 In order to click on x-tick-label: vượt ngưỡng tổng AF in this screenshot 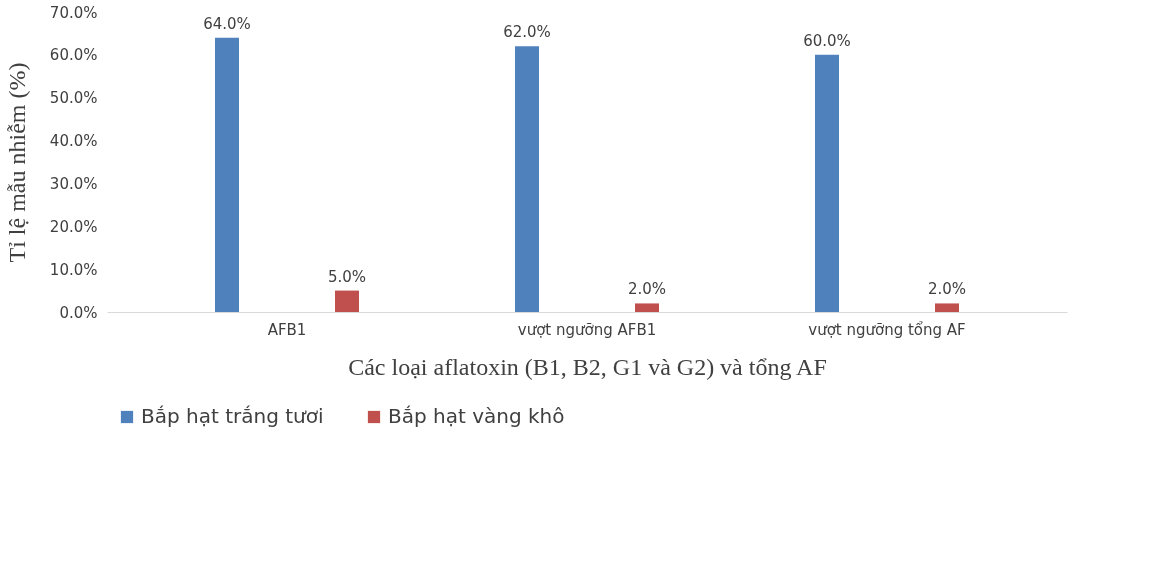, I will do `click(887, 329)`.